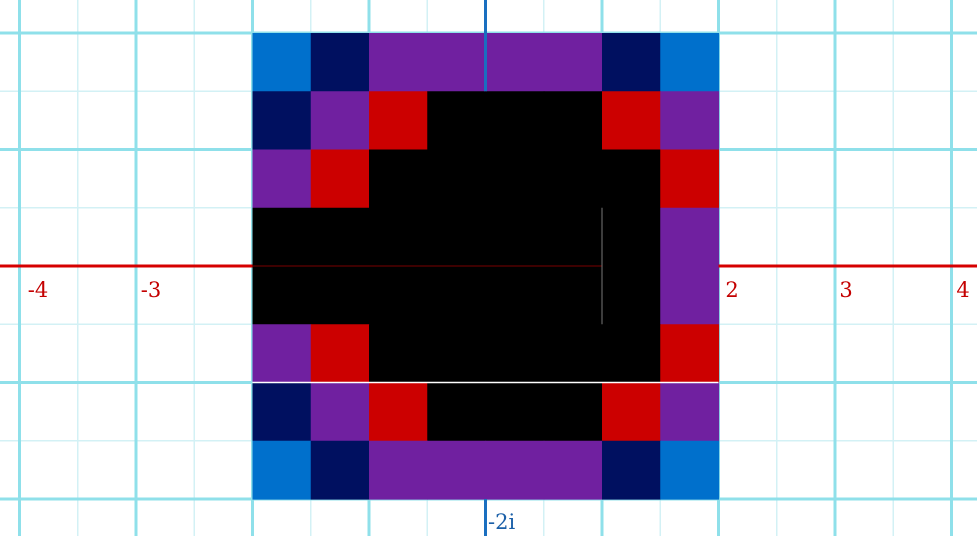 This screenshot has width=977, height=536. Describe the element at coordinates (38, 290) in the screenshot. I see `real-axis-label: -4` at that location.